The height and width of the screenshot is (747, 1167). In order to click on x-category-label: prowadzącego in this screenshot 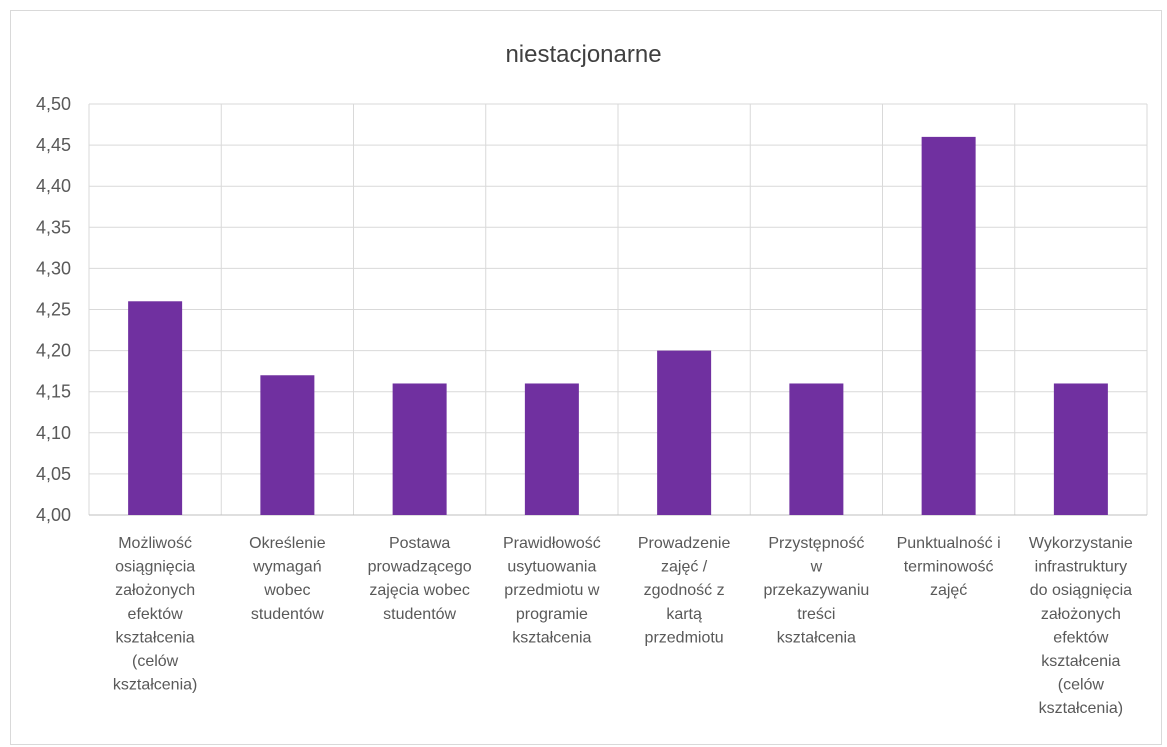, I will do `click(420, 567)`.